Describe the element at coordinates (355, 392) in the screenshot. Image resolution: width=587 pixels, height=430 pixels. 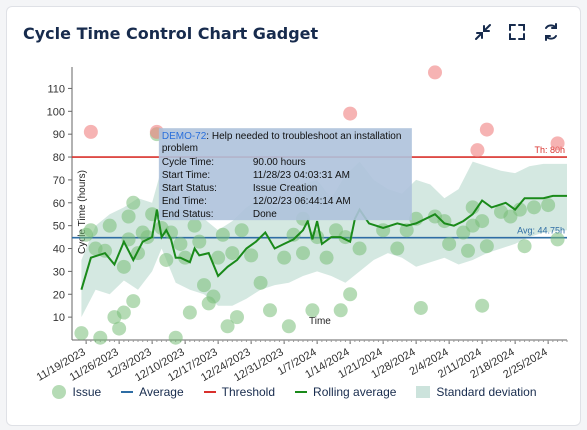
I see `legend-rolling-label: Rolling average` at that location.